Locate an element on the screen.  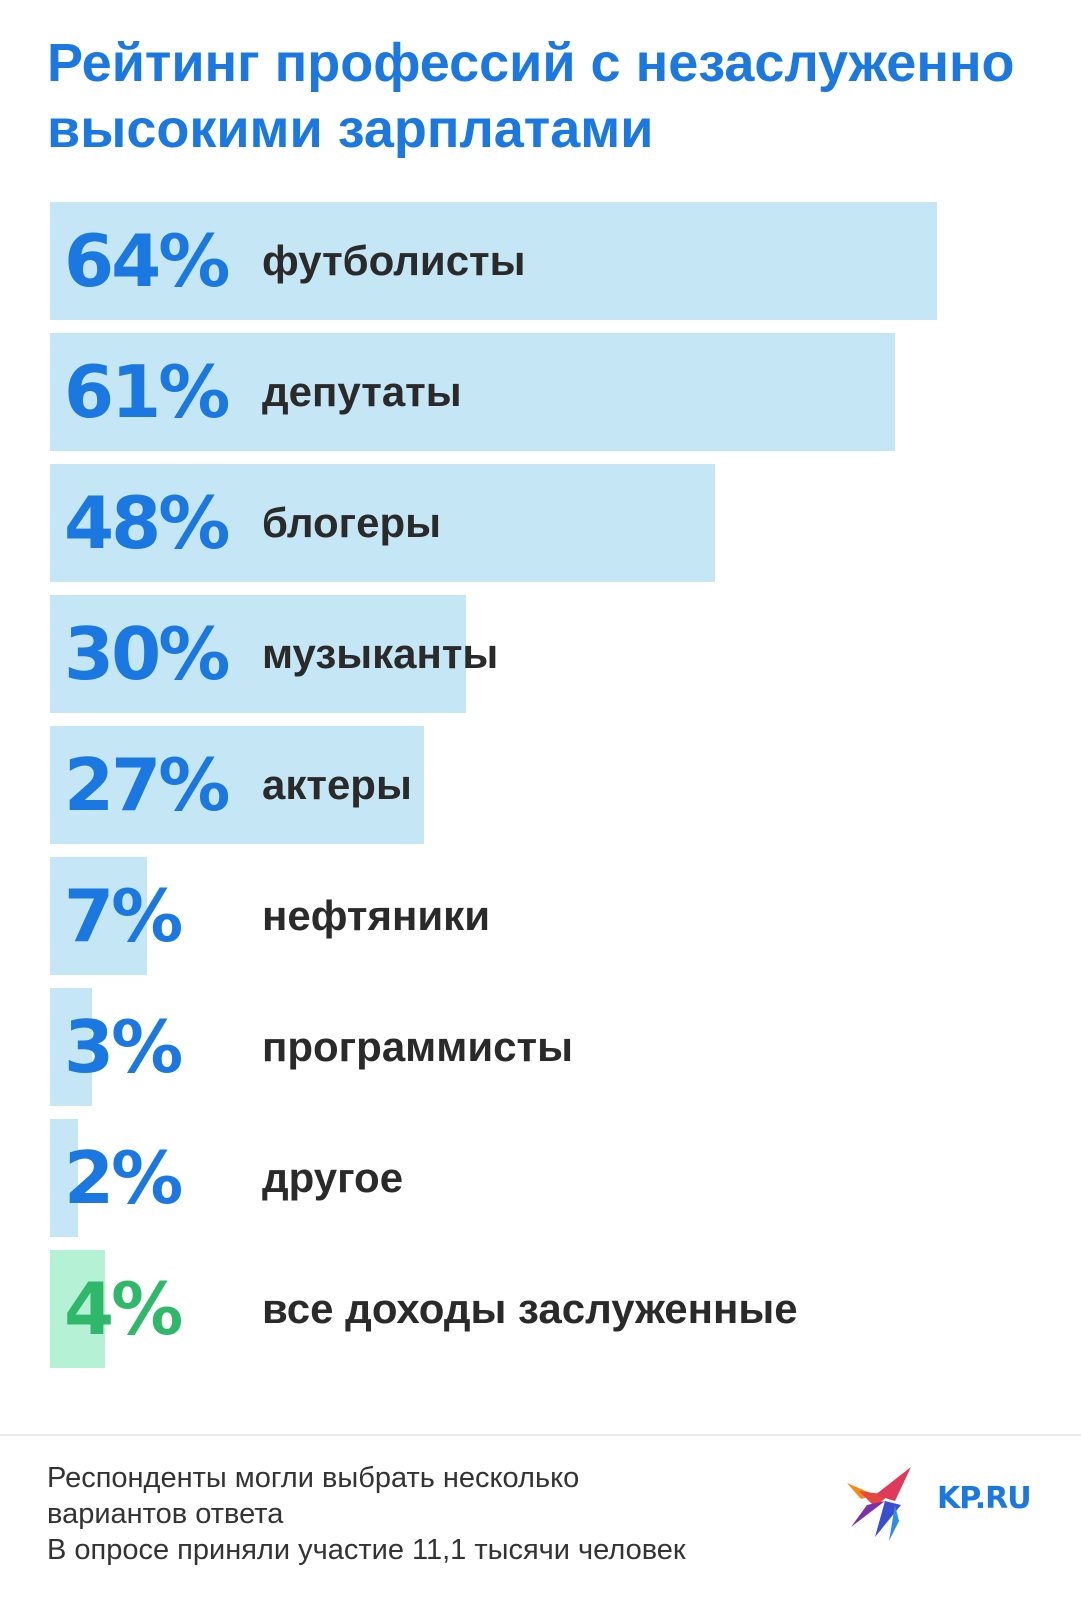
bar-row: 48% блогеры is located at coordinates (540, 523).